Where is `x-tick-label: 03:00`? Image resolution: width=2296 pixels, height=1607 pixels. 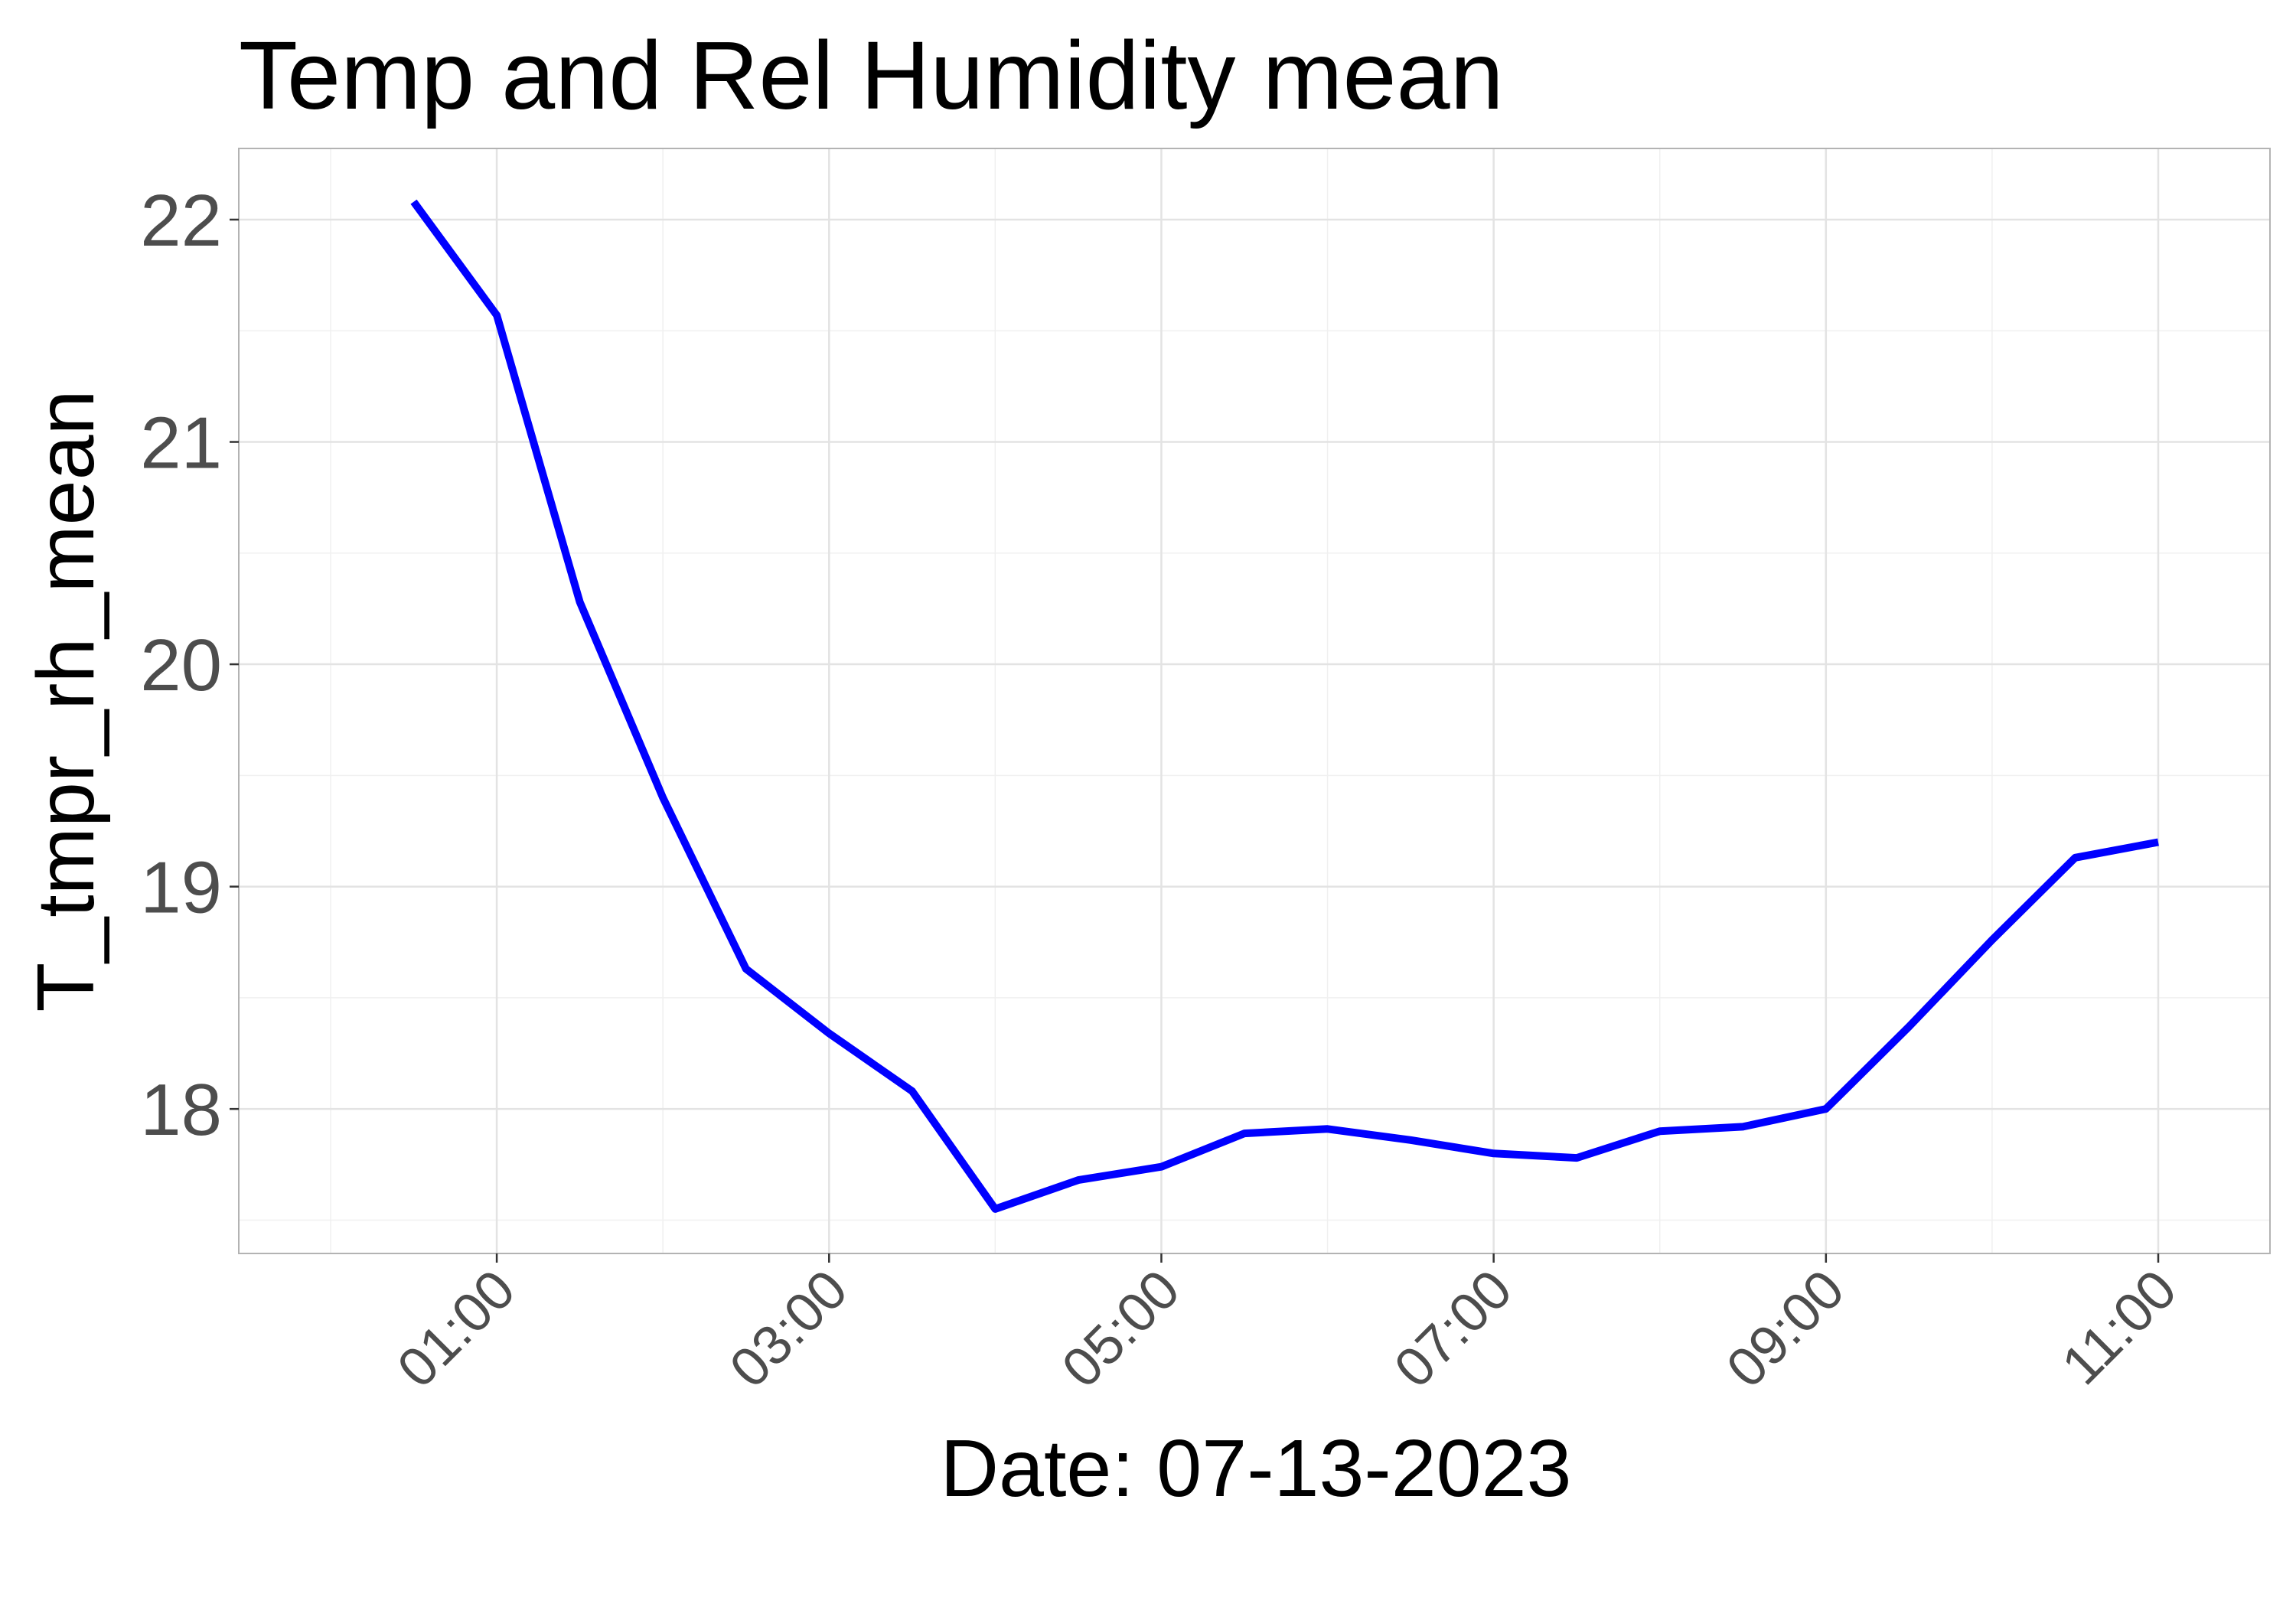
x-tick-label: 03:00 is located at coordinates (789, 1329).